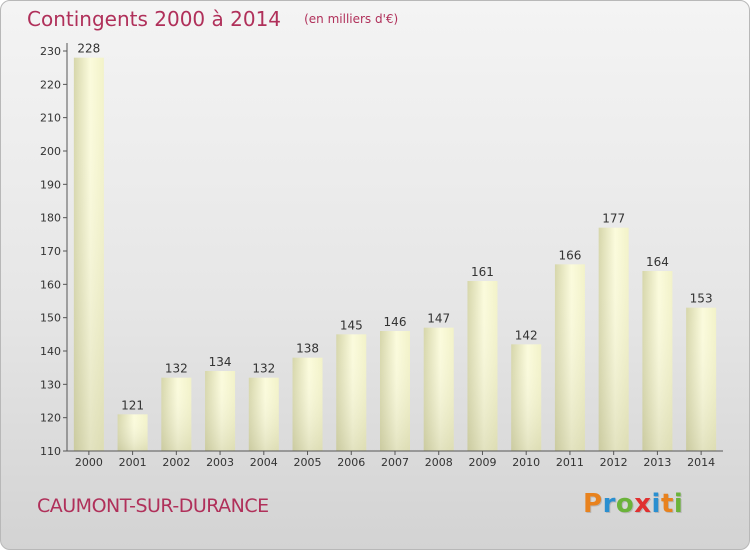  Describe the element at coordinates (609, 504) in the screenshot. I see `brand-letter: r` at that location.